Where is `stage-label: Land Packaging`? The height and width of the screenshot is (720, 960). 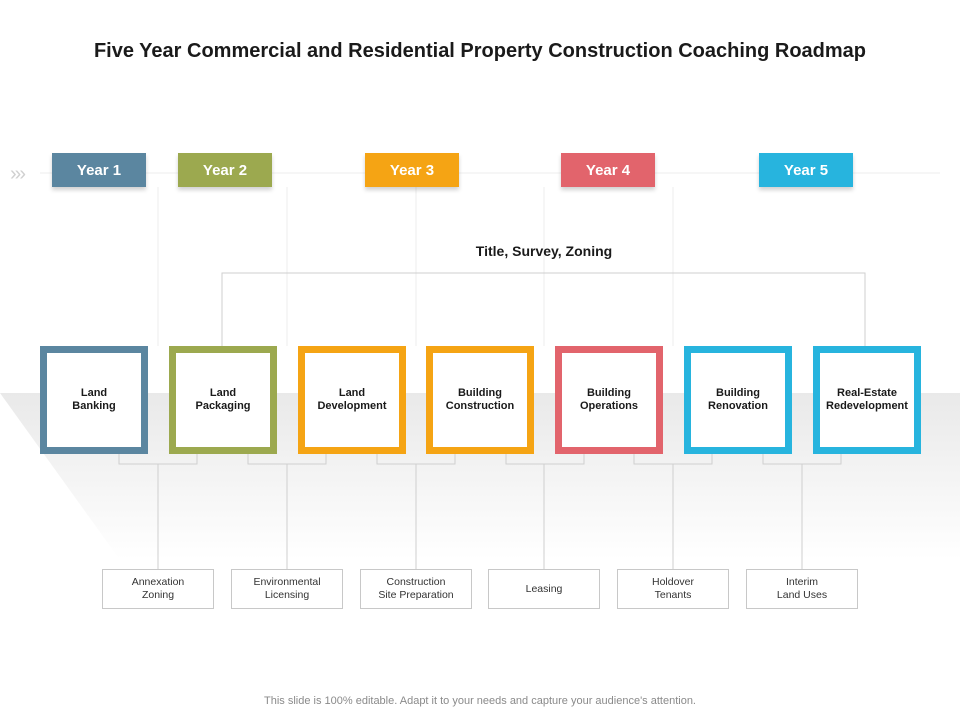 stage-label: Land Packaging is located at coordinates (223, 399).